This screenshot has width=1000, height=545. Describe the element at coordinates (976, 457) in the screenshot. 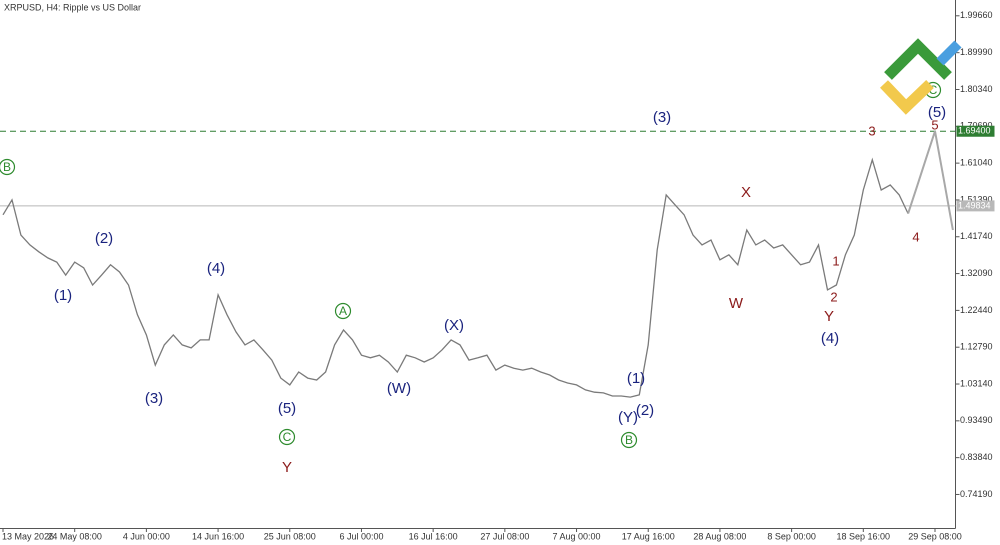

I see `y-tick-label: 0.83840` at that location.